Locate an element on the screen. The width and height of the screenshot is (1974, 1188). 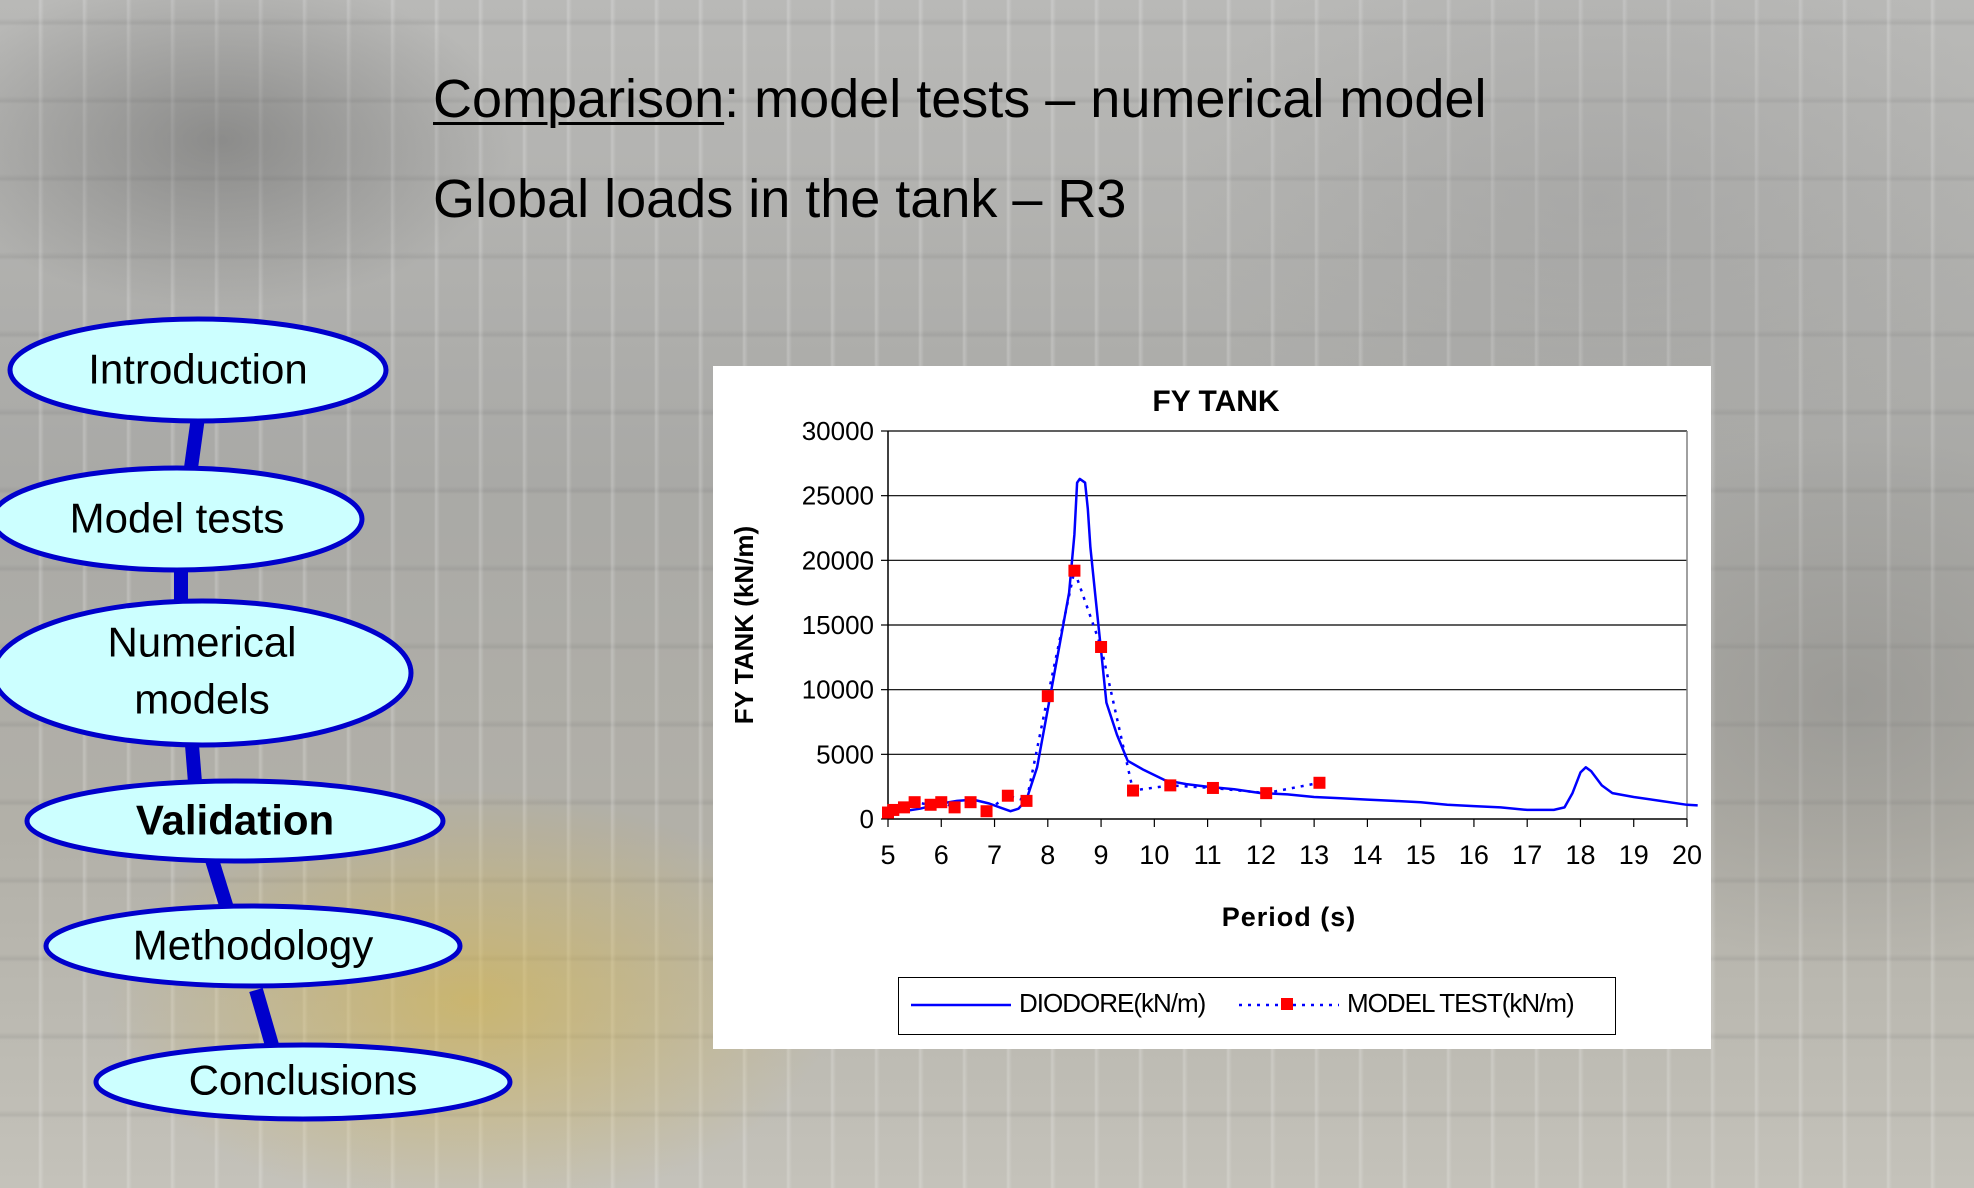
nav-item-model-tests: Model tests is located at coordinates (177, 518).